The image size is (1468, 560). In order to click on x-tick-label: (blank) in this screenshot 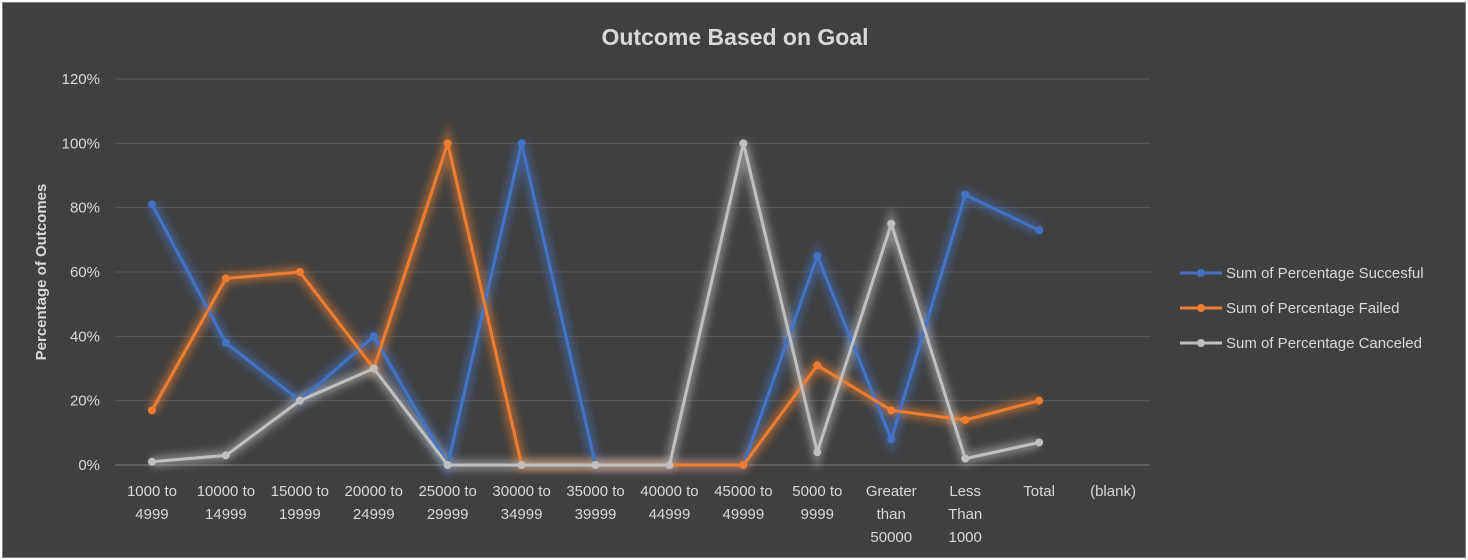, I will do `click(1113, 491)`.